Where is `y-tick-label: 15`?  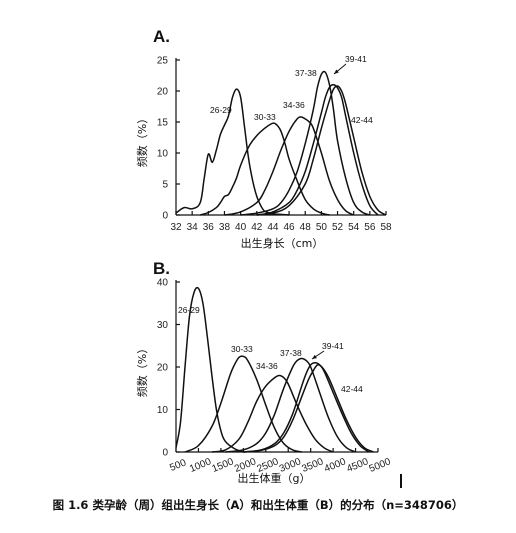
y-tick-label: 15 is located at coordinates (163, 123).